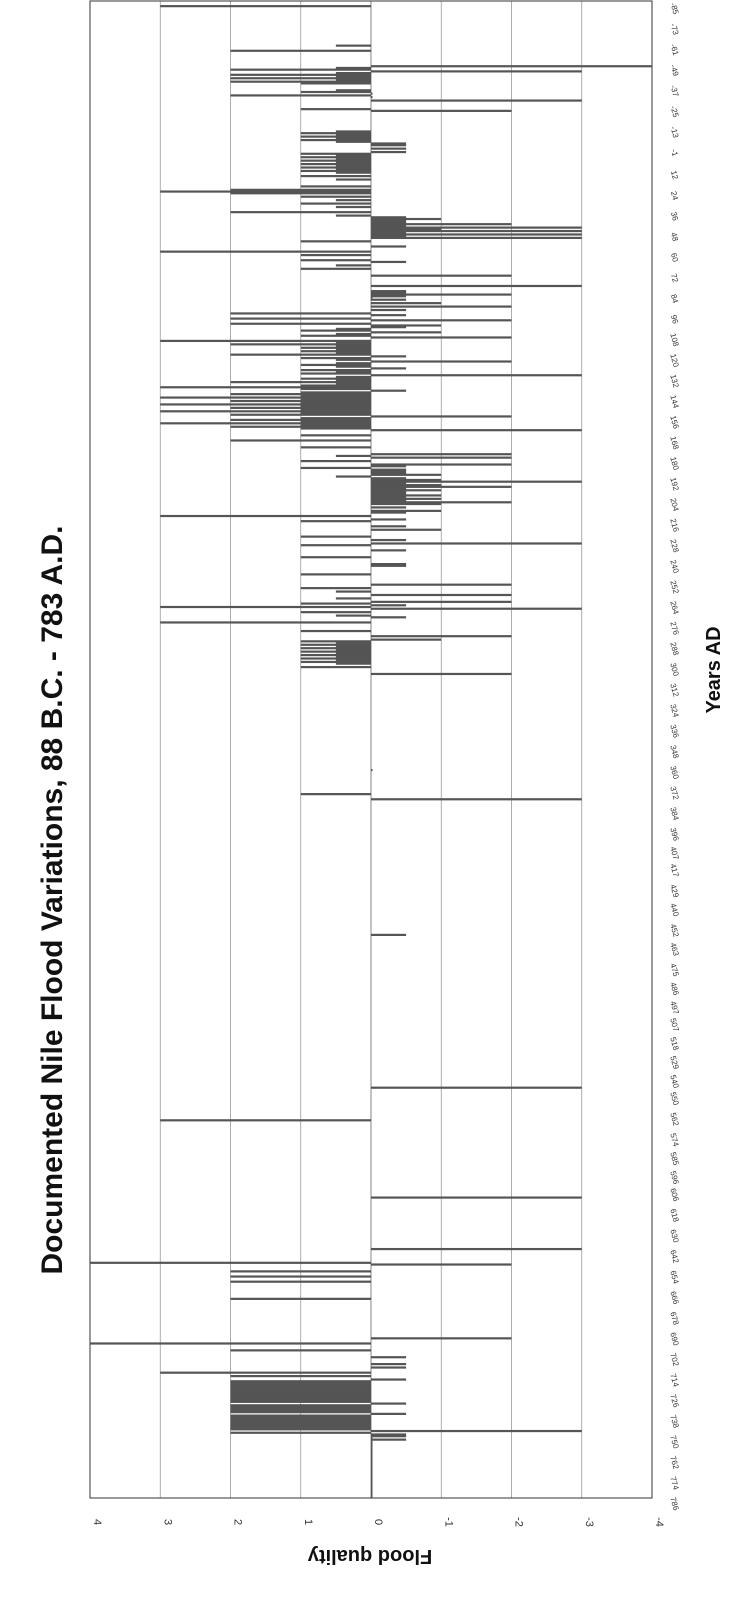 This screenshot has height=1597, width=735. What do you see at coordinates (675, 71) in the screenshot?
I see `x-tick-label: -49` at bounding box center [675, 71].